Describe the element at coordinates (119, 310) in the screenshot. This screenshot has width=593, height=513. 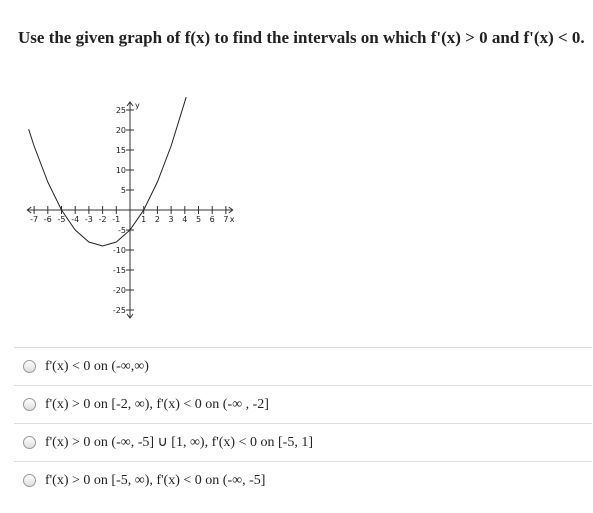
I see `y-tick-label: -25` at that location.